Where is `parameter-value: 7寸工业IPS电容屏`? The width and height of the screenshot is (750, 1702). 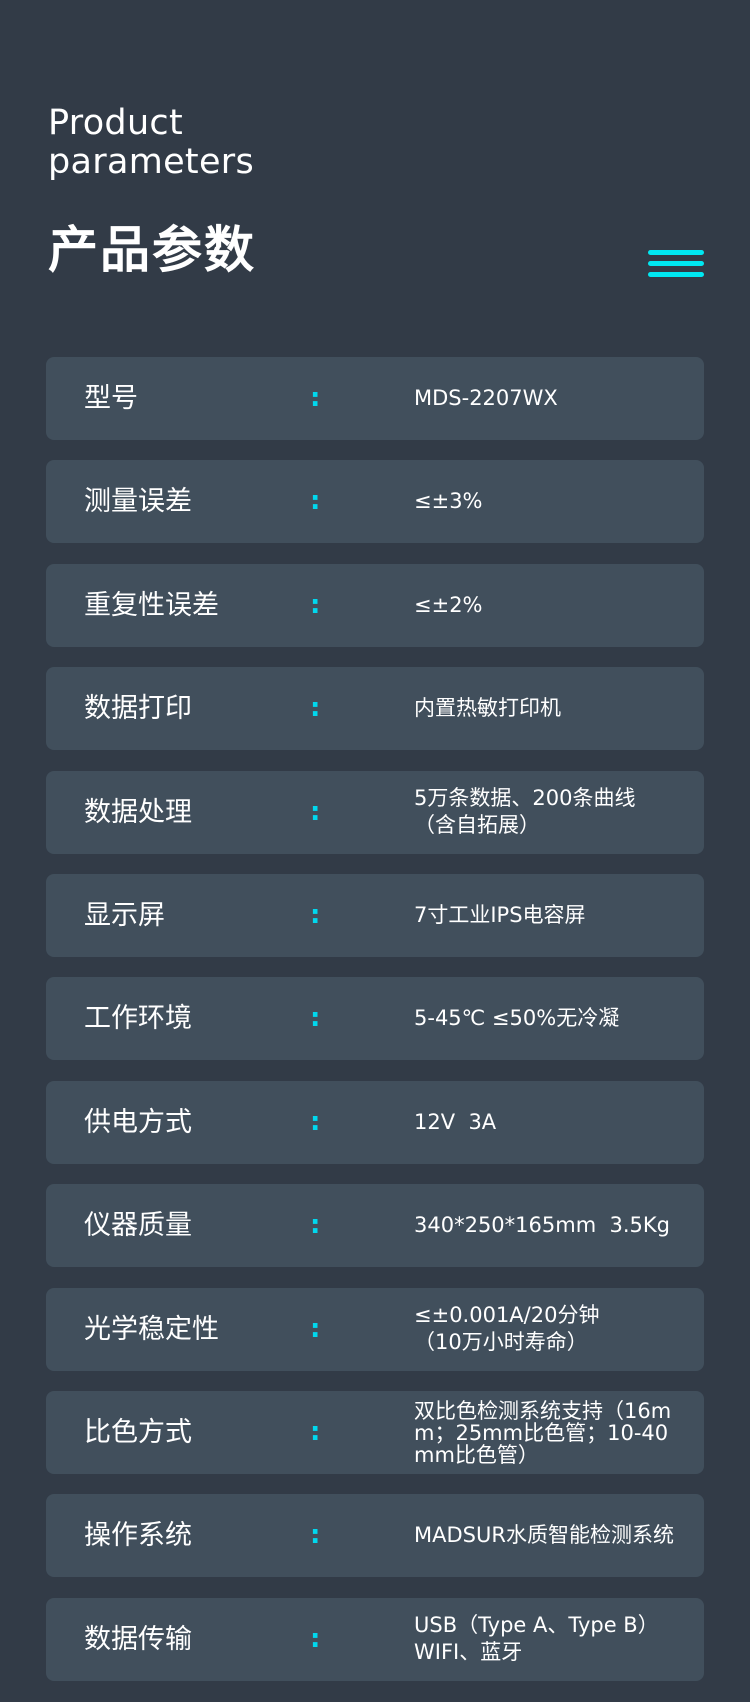
parameter-value: 7寸工业IPS电容屏 is located at coordinates (559, 915).